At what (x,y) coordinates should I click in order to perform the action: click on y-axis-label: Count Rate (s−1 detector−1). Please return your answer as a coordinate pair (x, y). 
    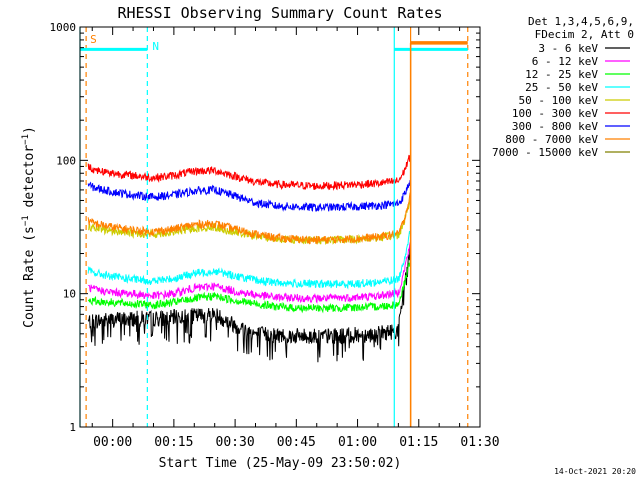
    Looking at the image, I should click on (29, 227).